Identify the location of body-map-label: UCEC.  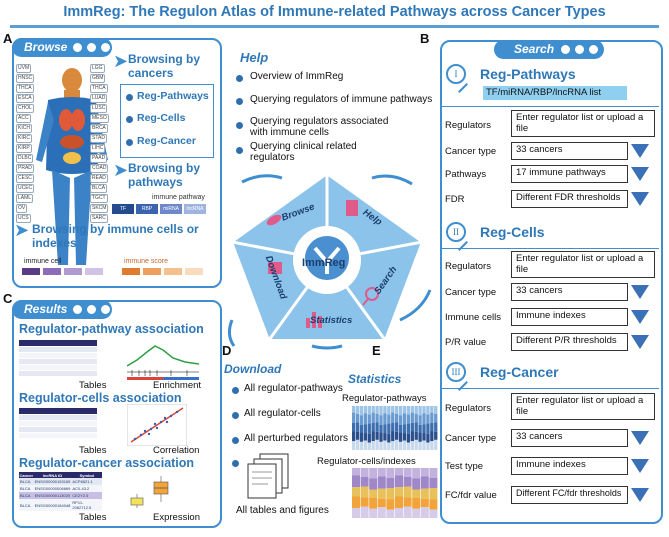
(25, 188).